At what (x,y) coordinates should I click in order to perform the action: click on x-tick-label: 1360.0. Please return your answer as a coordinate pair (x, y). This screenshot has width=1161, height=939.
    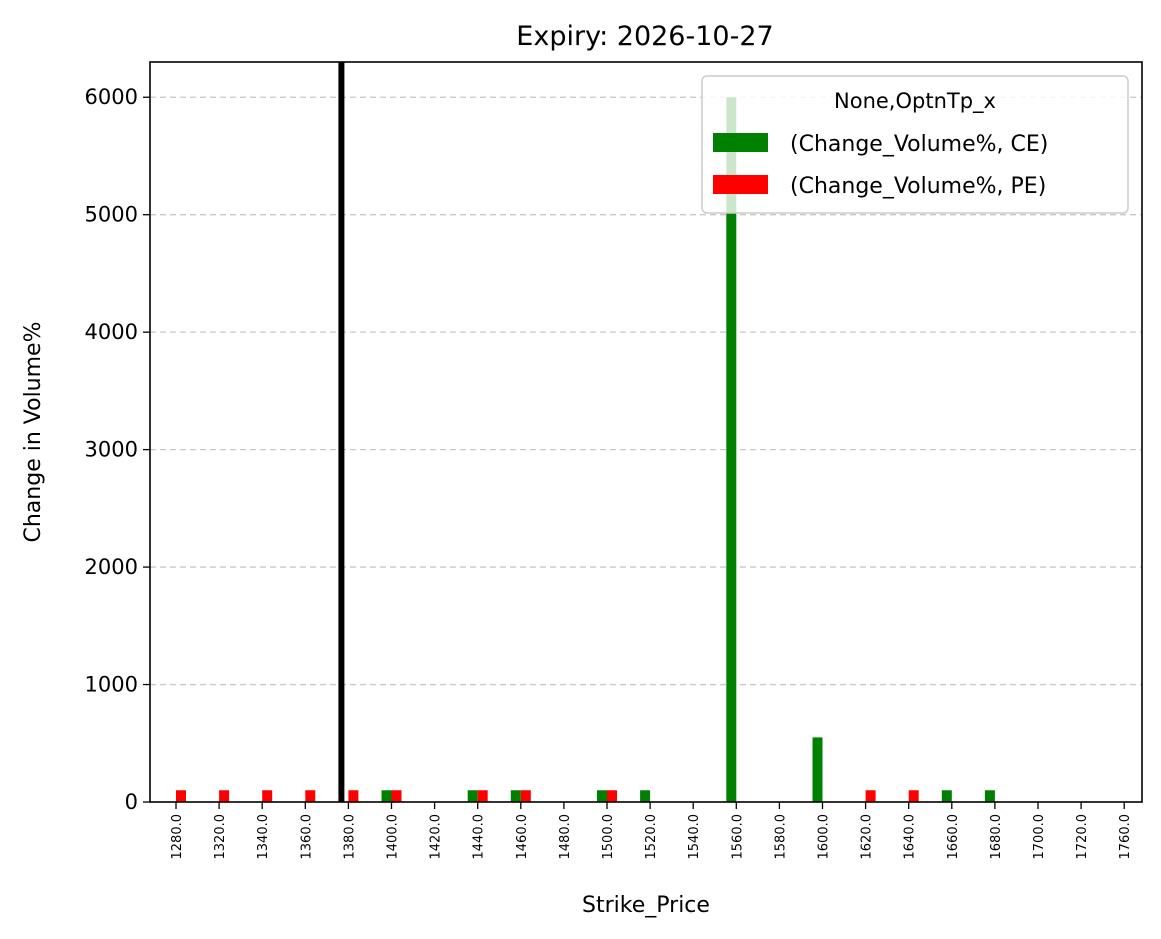
    Looking at the image, I should click on (306, 837).